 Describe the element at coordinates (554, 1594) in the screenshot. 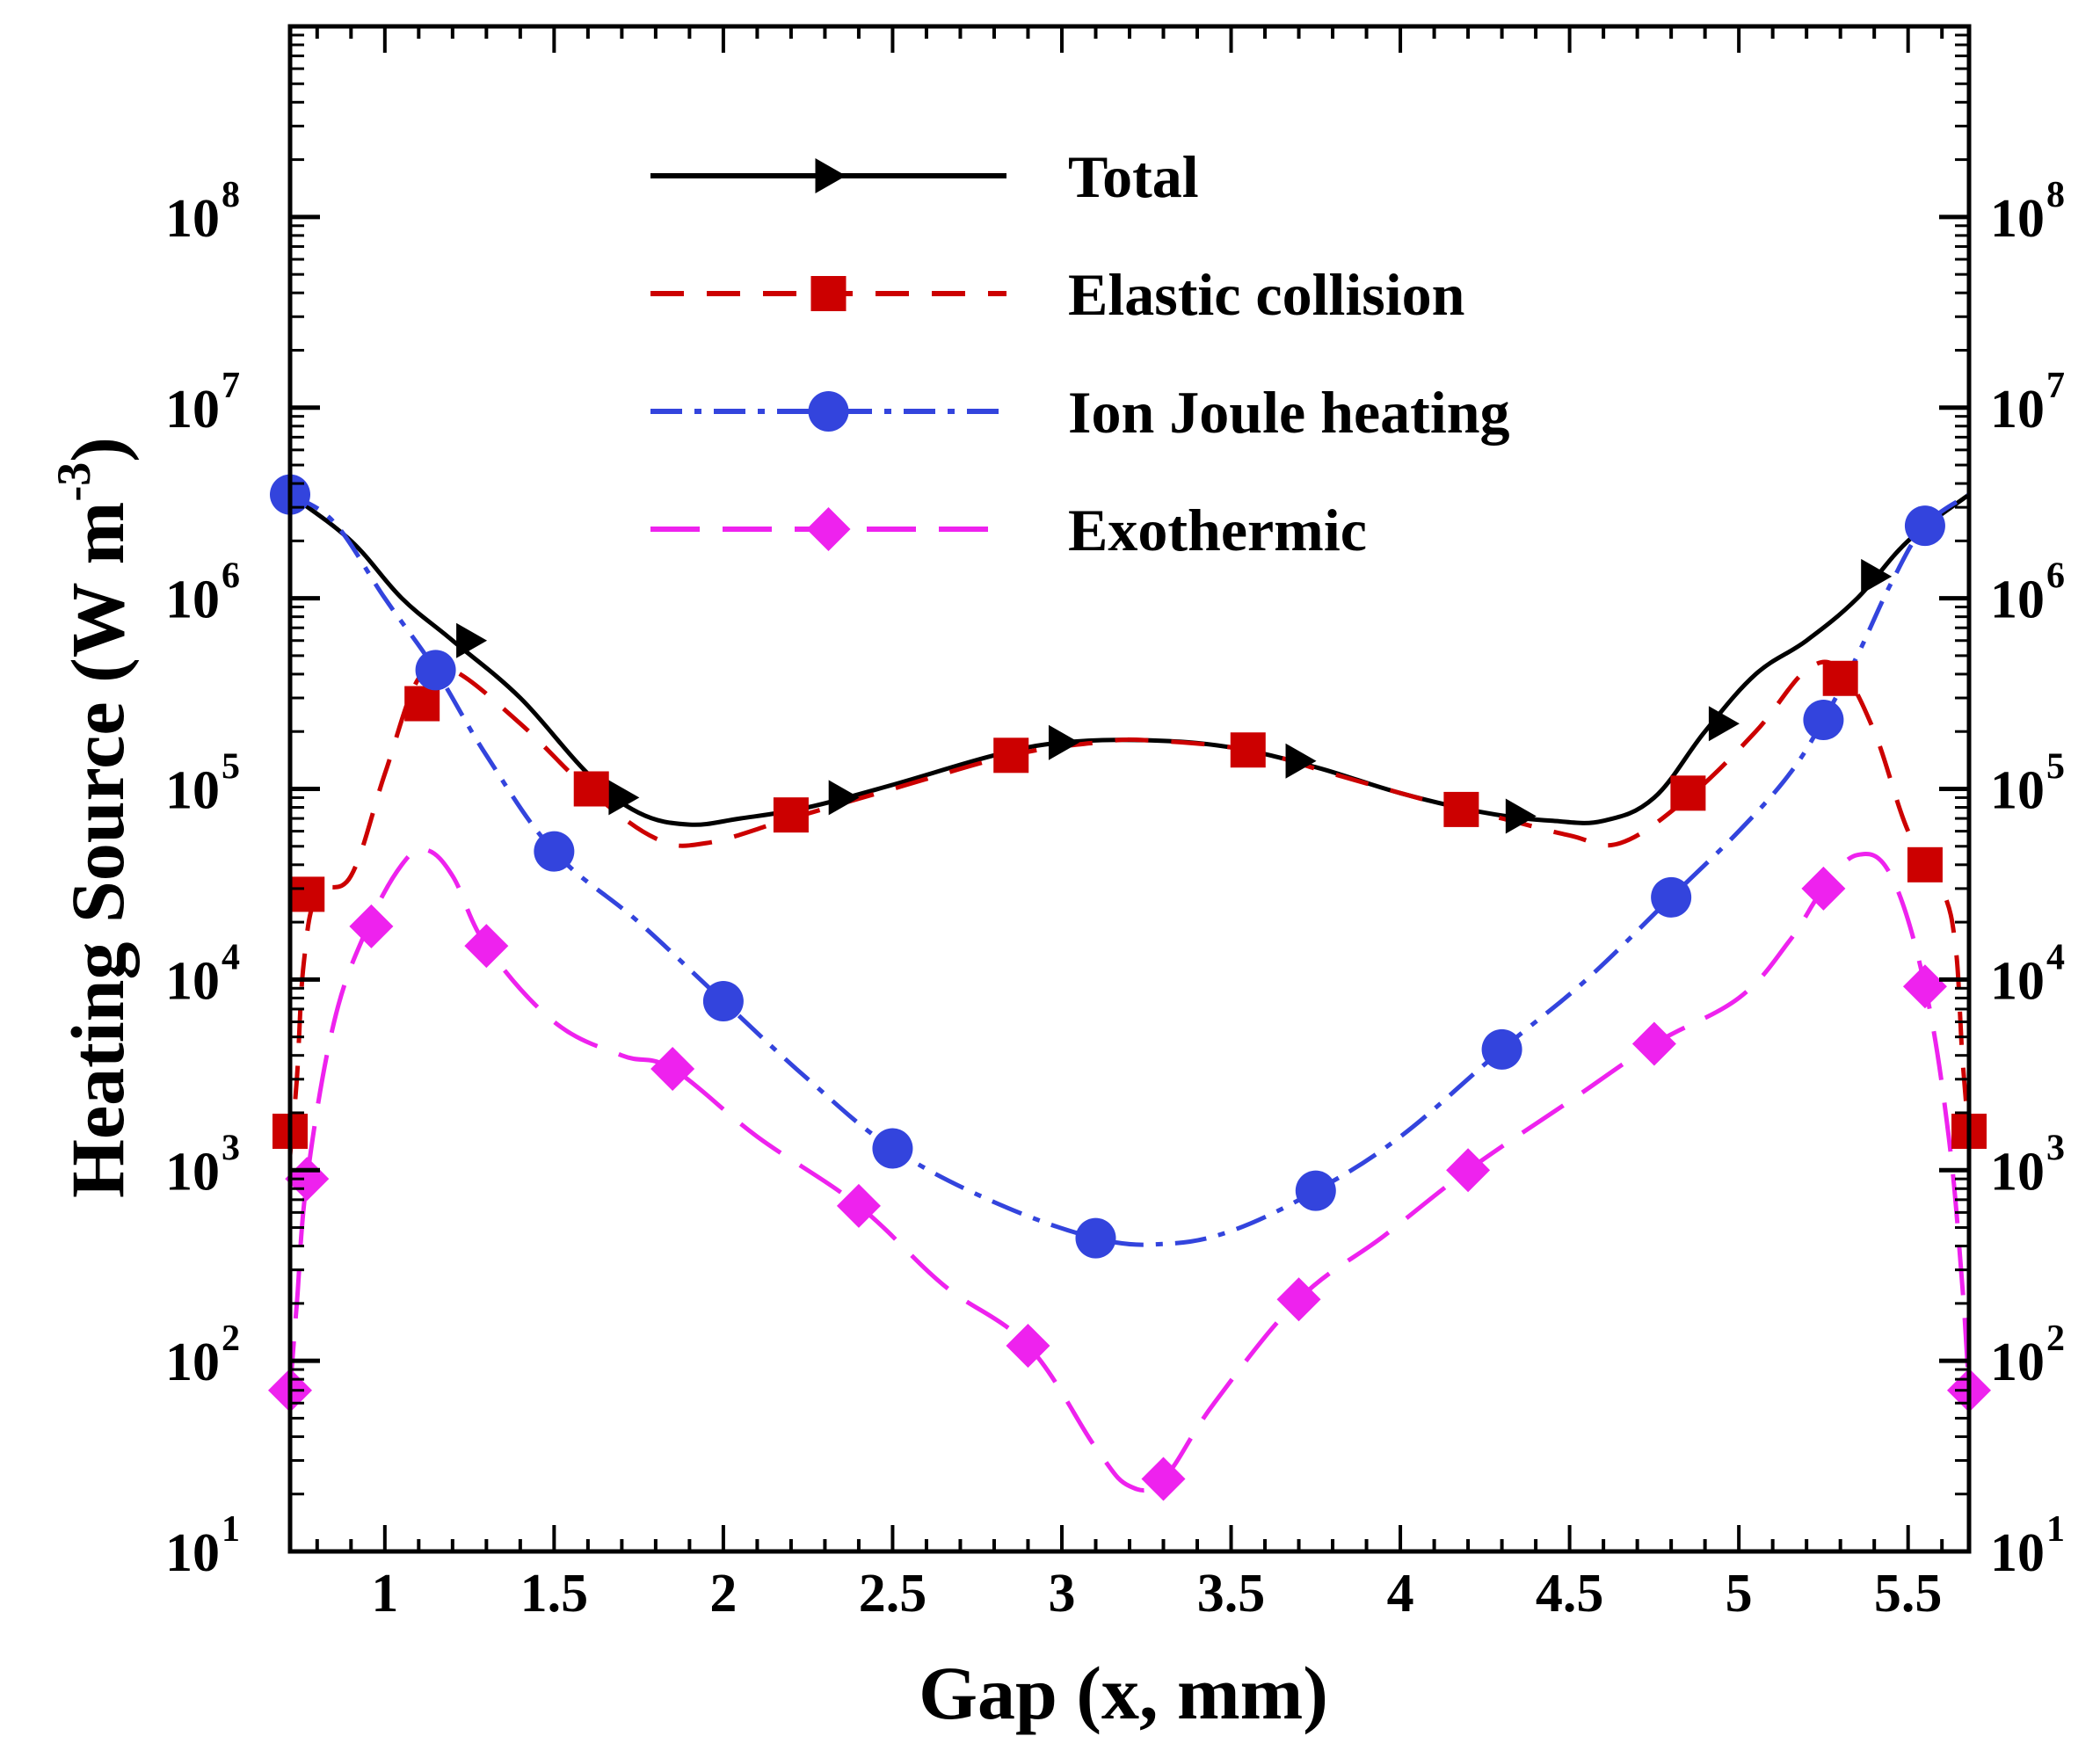

I see `x-tick-label: 1.5` at that location.